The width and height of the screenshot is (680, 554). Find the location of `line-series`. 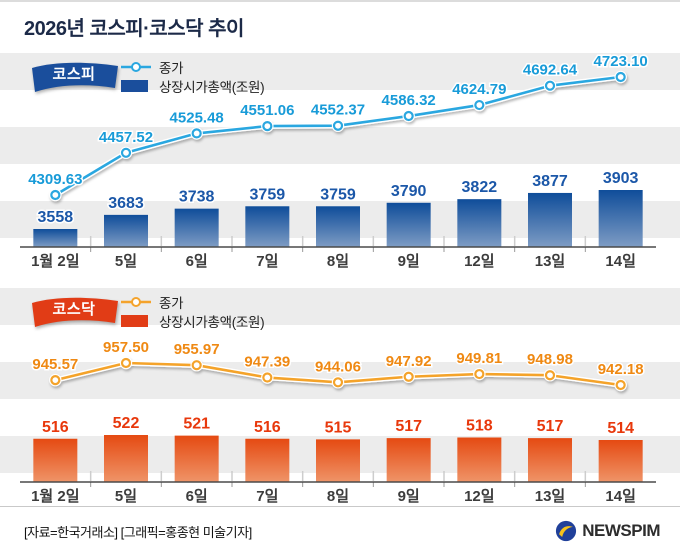

line-series is located at coordinates (338, 374).